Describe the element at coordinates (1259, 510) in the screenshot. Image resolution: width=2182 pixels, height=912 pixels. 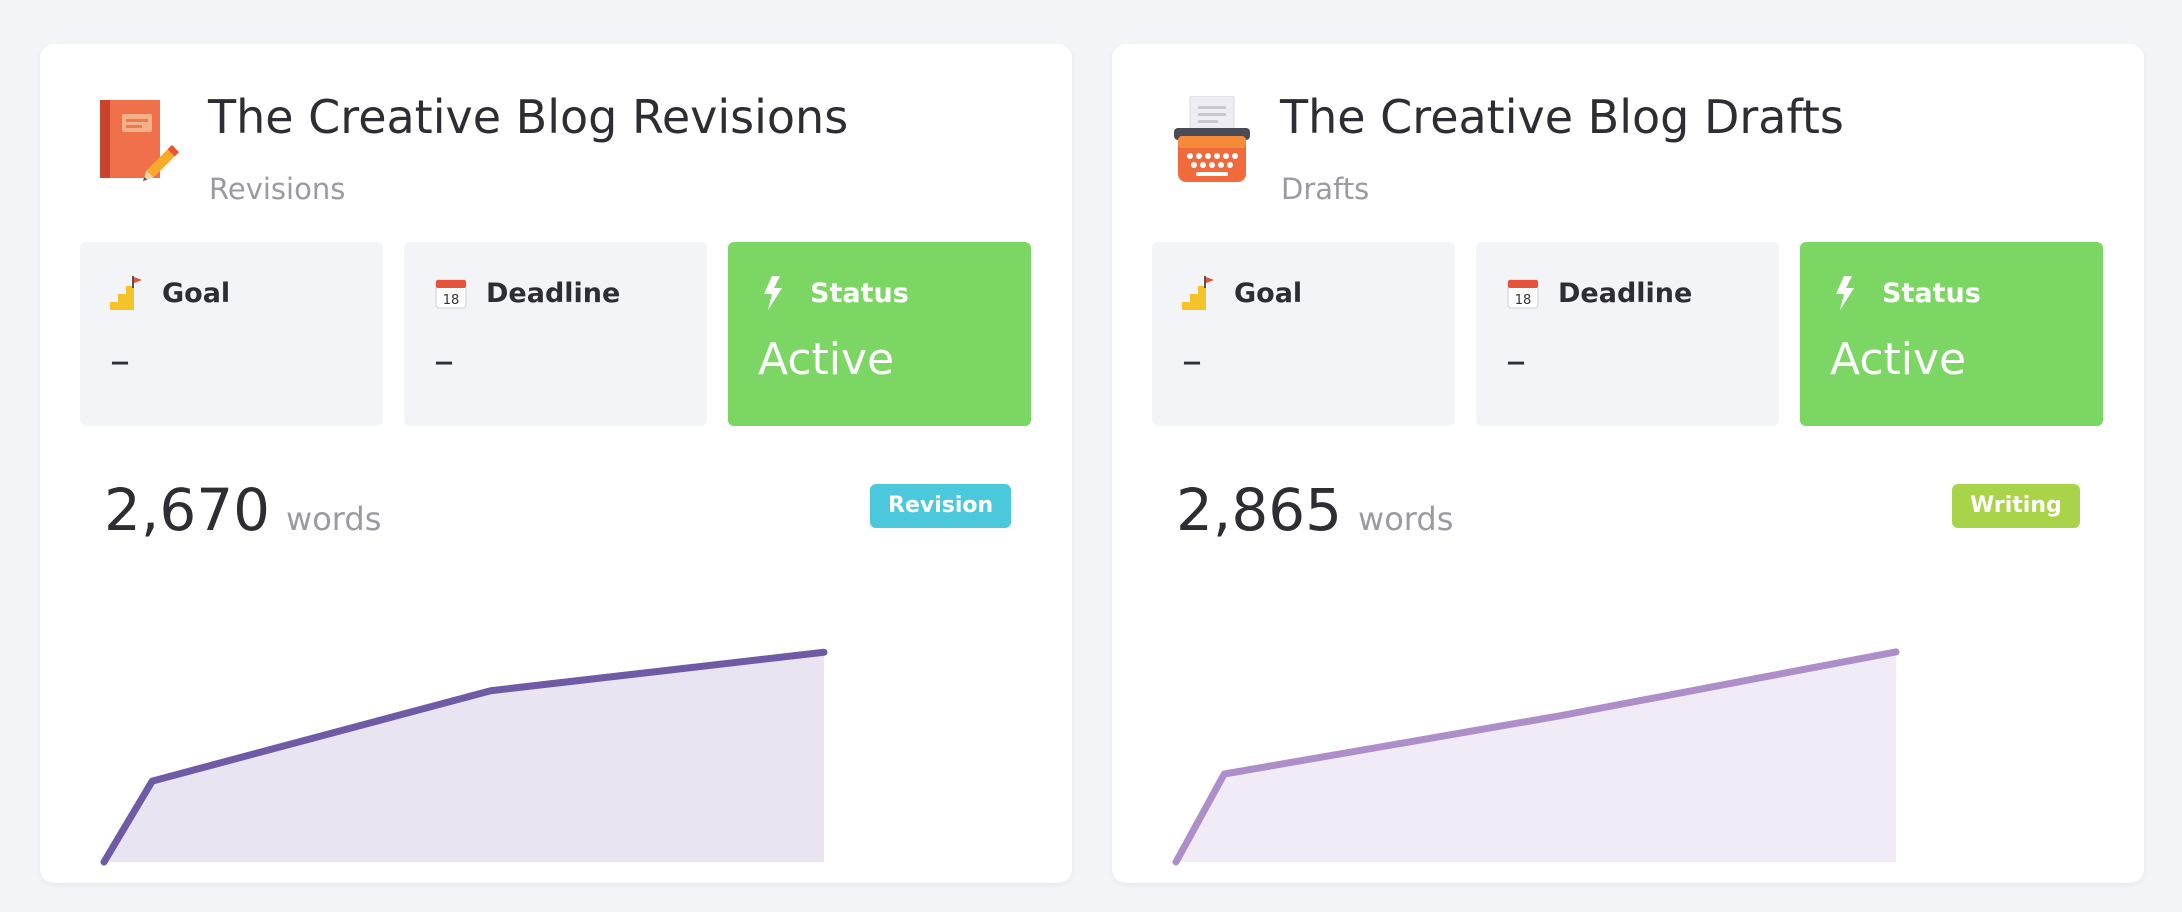
I see `word-count: 2,865` at that location.